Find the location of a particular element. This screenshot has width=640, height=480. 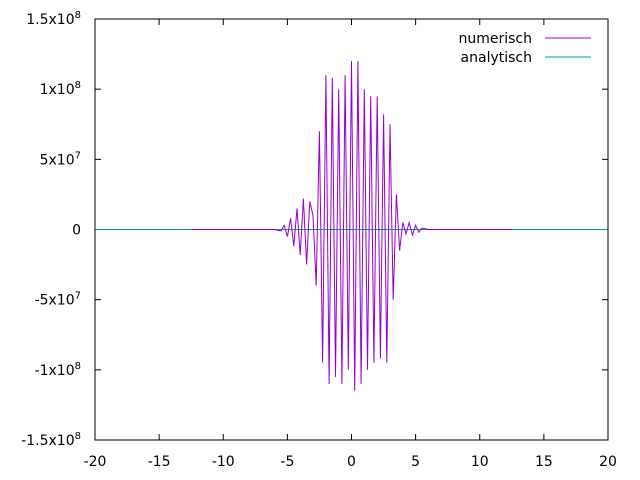

x-tick-labels: -20 -15 -10 -5 0 5 10 15 20 is located at coordinates (350, 462).